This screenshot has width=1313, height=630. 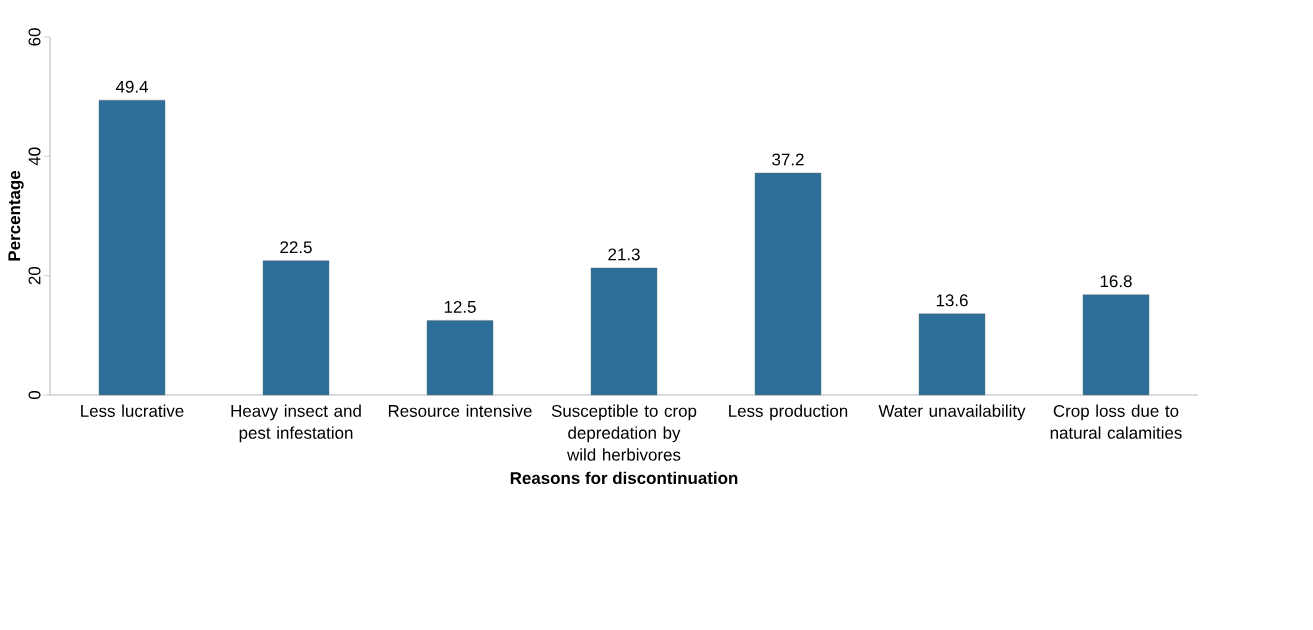 I want to click on x-axis-title: Reasons for discontinuation, so click(x=624, y=478).